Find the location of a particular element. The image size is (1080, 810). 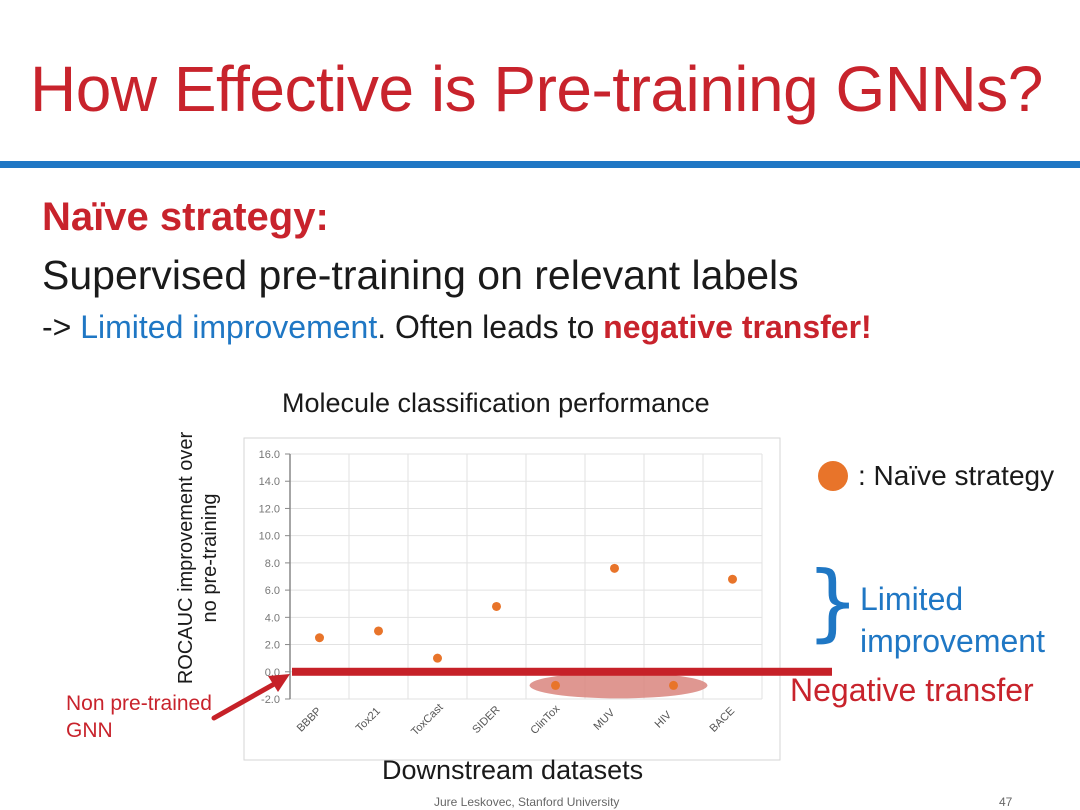

limited-improvement-annotation: Limited improvement is located at coordinates (952, 620).